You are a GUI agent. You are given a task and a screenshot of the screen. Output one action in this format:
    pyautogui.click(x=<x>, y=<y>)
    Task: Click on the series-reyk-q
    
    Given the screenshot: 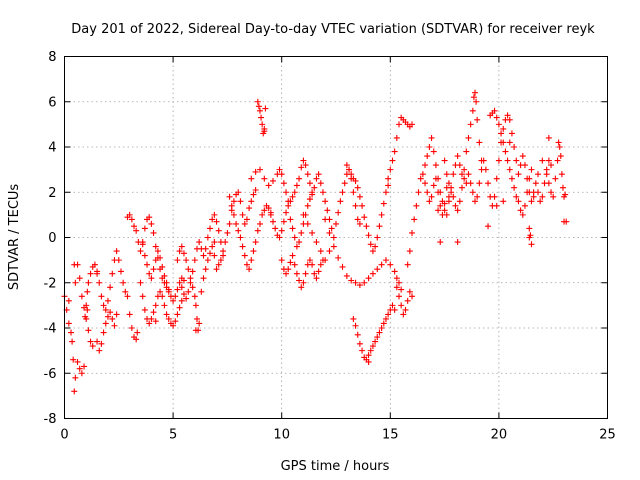 What is the action you would take?
    pyautogui.click(x=367, y=208)
    